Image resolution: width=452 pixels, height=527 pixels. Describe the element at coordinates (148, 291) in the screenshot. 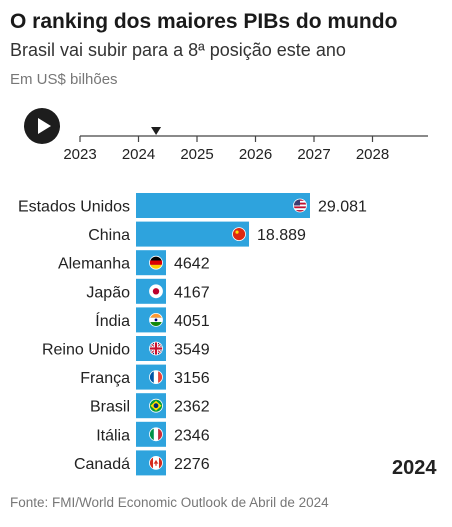

I see `bar-row: Japão 4167` at that location.